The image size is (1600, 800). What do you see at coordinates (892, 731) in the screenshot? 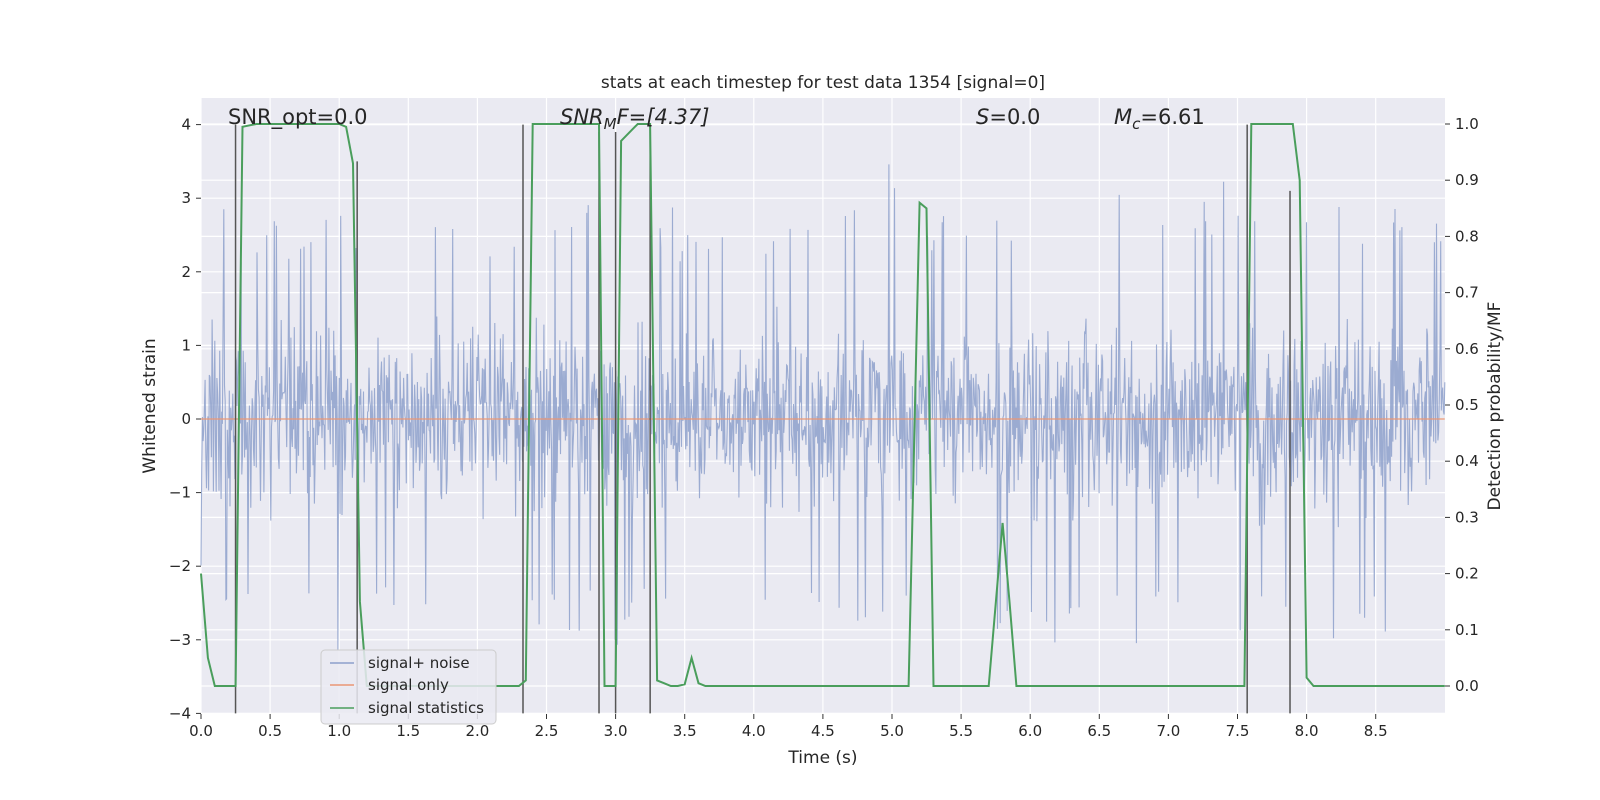
I see `x-tick-label: 5.0` at bounding box center [892, 731].